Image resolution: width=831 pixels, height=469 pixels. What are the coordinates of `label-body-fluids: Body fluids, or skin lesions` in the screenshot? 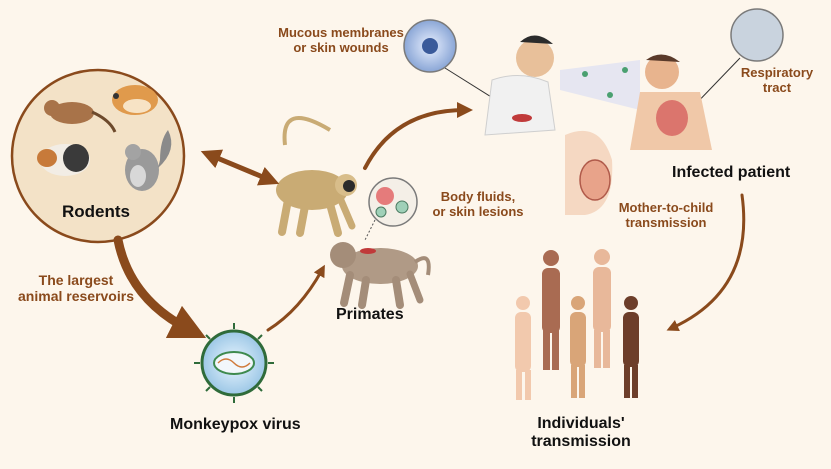 It's located at (478, 204).